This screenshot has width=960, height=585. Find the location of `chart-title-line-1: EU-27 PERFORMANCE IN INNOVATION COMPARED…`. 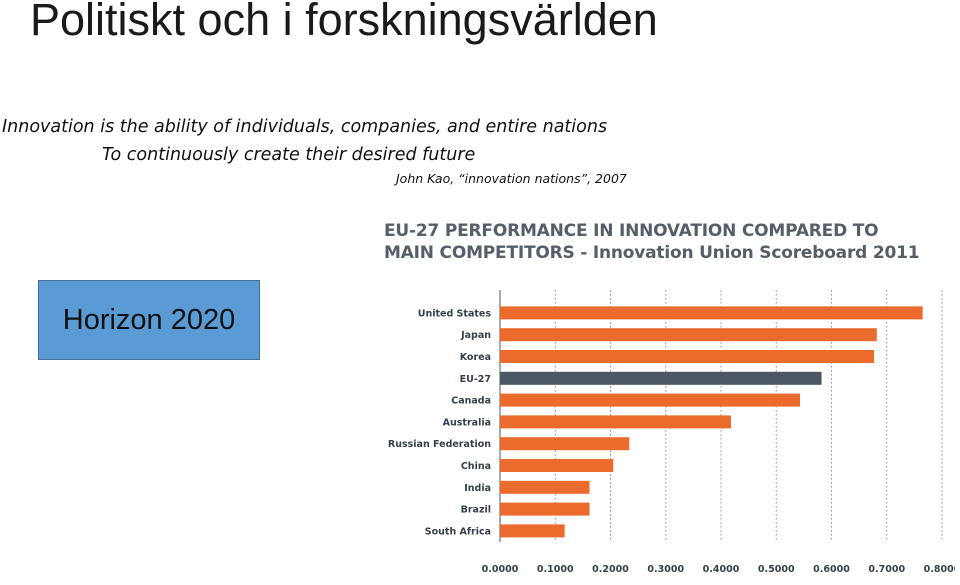

chart-title-line-1: EU-27 PERFORMANCE IN INNOVATION COMPARED… is located at coordinates (631, 231).